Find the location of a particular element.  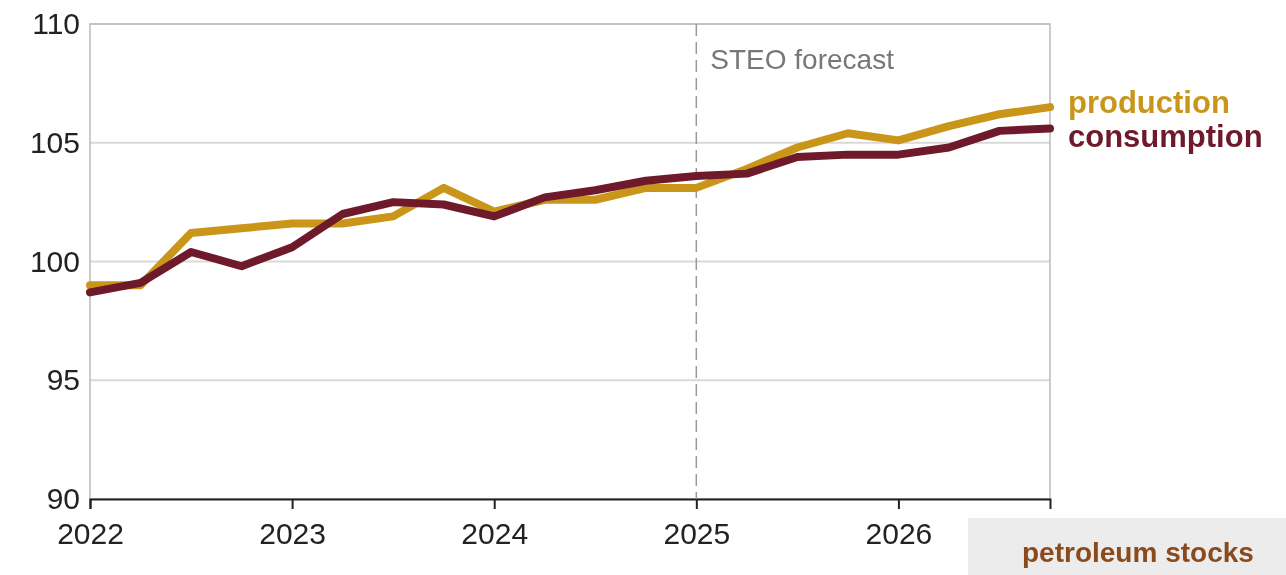

x-tick-label: 2022 is located at coordinates (90, 534).